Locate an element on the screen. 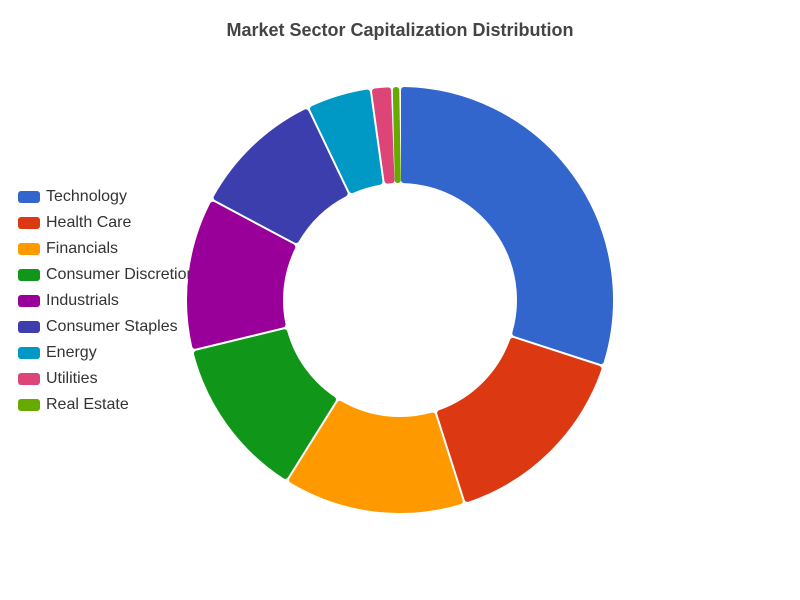 This screenshot has width=800, height=600. donut-slice-health-care is located at coordinates (519, 419).